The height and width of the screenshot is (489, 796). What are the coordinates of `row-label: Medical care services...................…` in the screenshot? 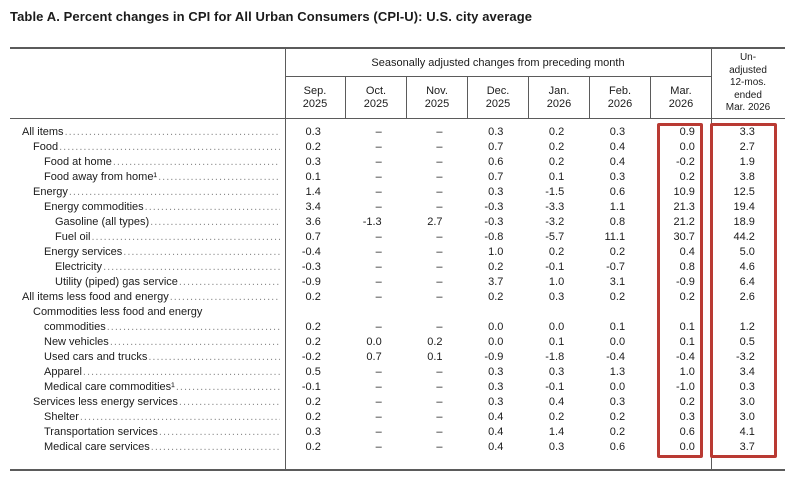 It's located at (147, 447).